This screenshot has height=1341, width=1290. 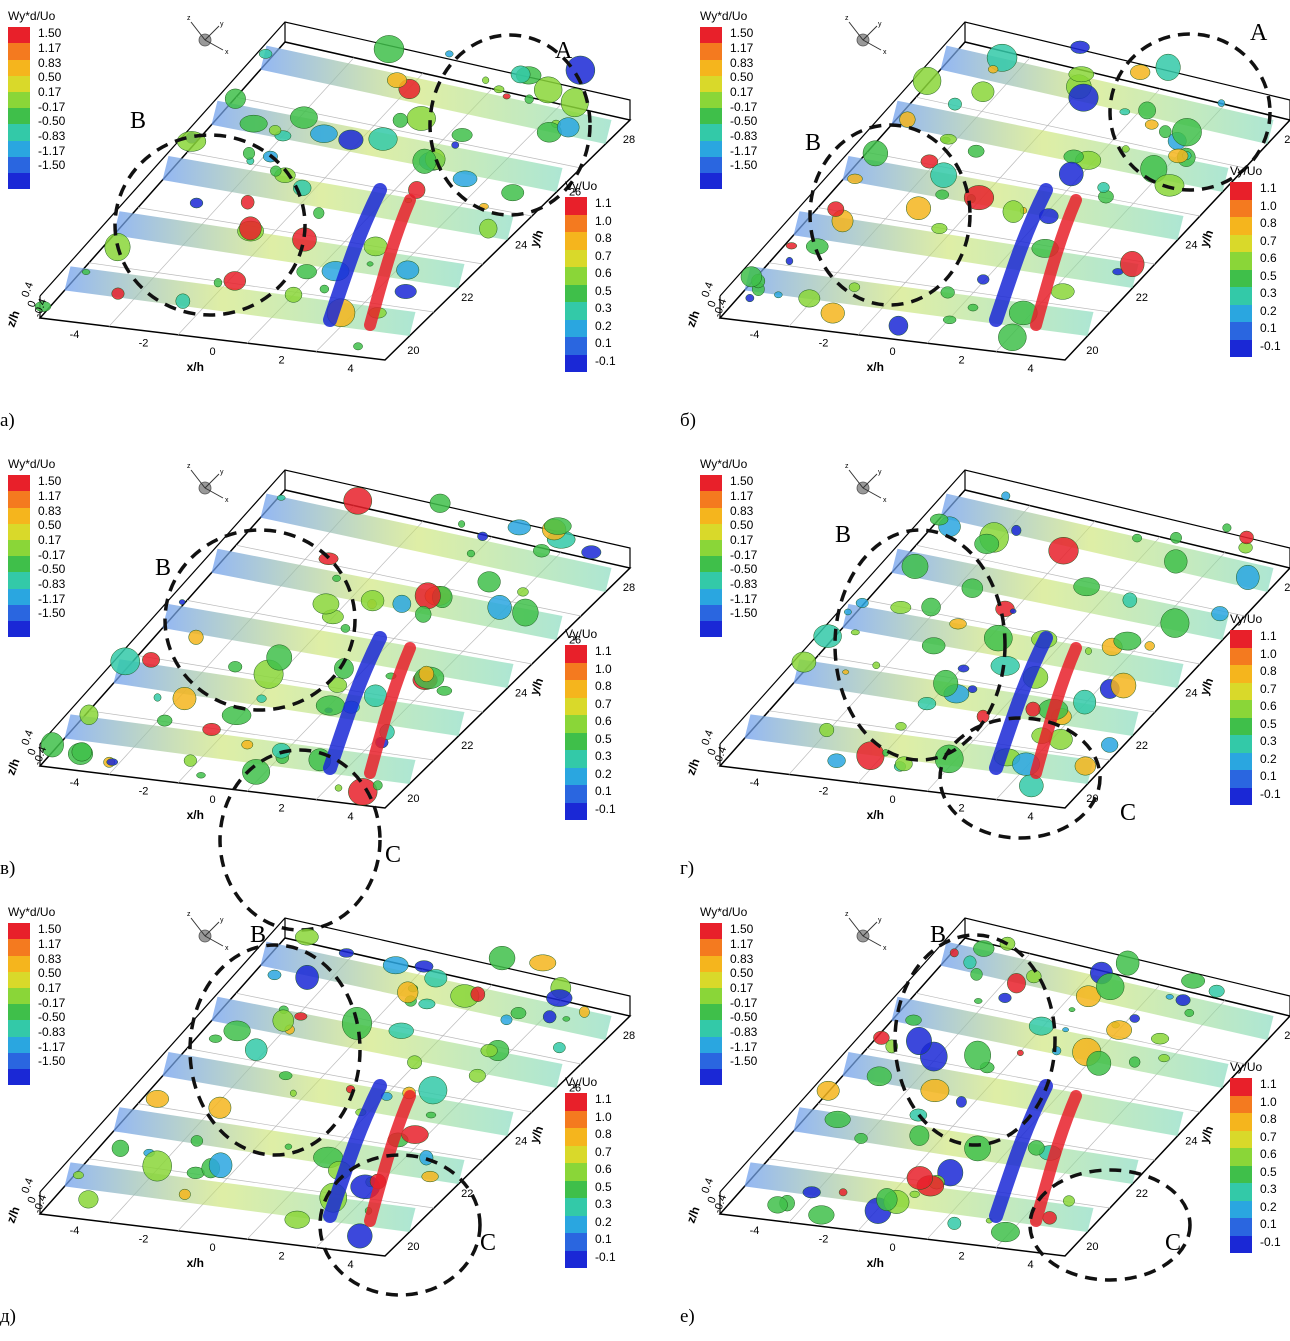 What do you see at coordinates (603, 1116) in the screenshot?
I see `legend-tick: 1.0` at bounding box center [603, 1116].